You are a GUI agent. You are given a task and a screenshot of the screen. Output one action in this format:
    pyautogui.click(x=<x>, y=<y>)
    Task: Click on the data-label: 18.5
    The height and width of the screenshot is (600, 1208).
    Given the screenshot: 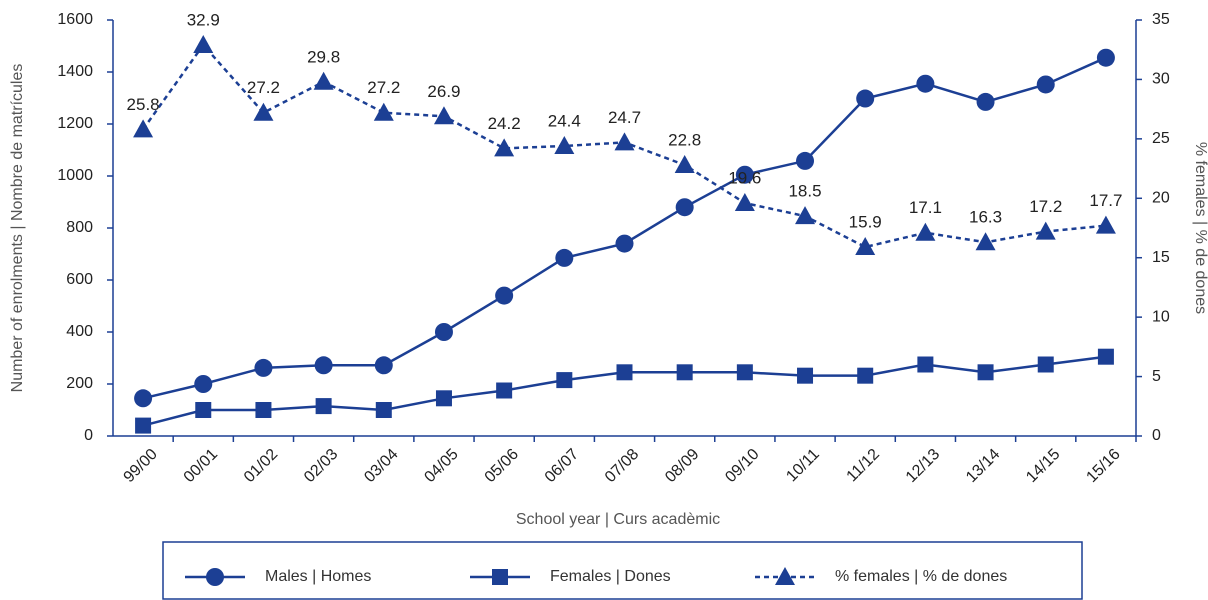 What is the action you would take?
    pyautogui.click(x=804, y=191)
    